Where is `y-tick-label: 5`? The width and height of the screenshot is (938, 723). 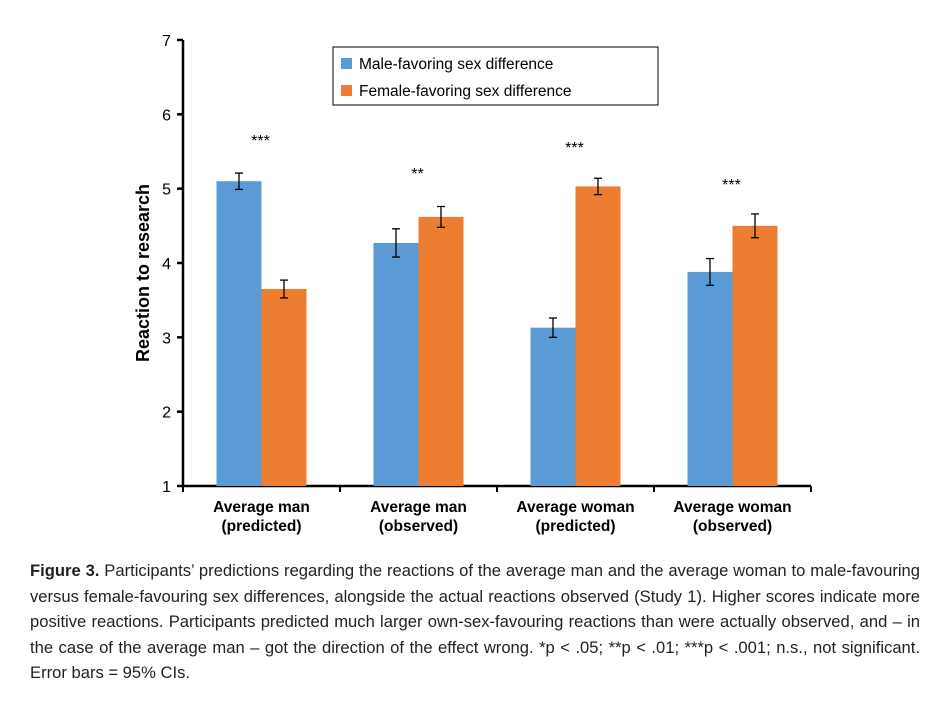 y-tick-label: 5 is located at coordinates (166, 190).